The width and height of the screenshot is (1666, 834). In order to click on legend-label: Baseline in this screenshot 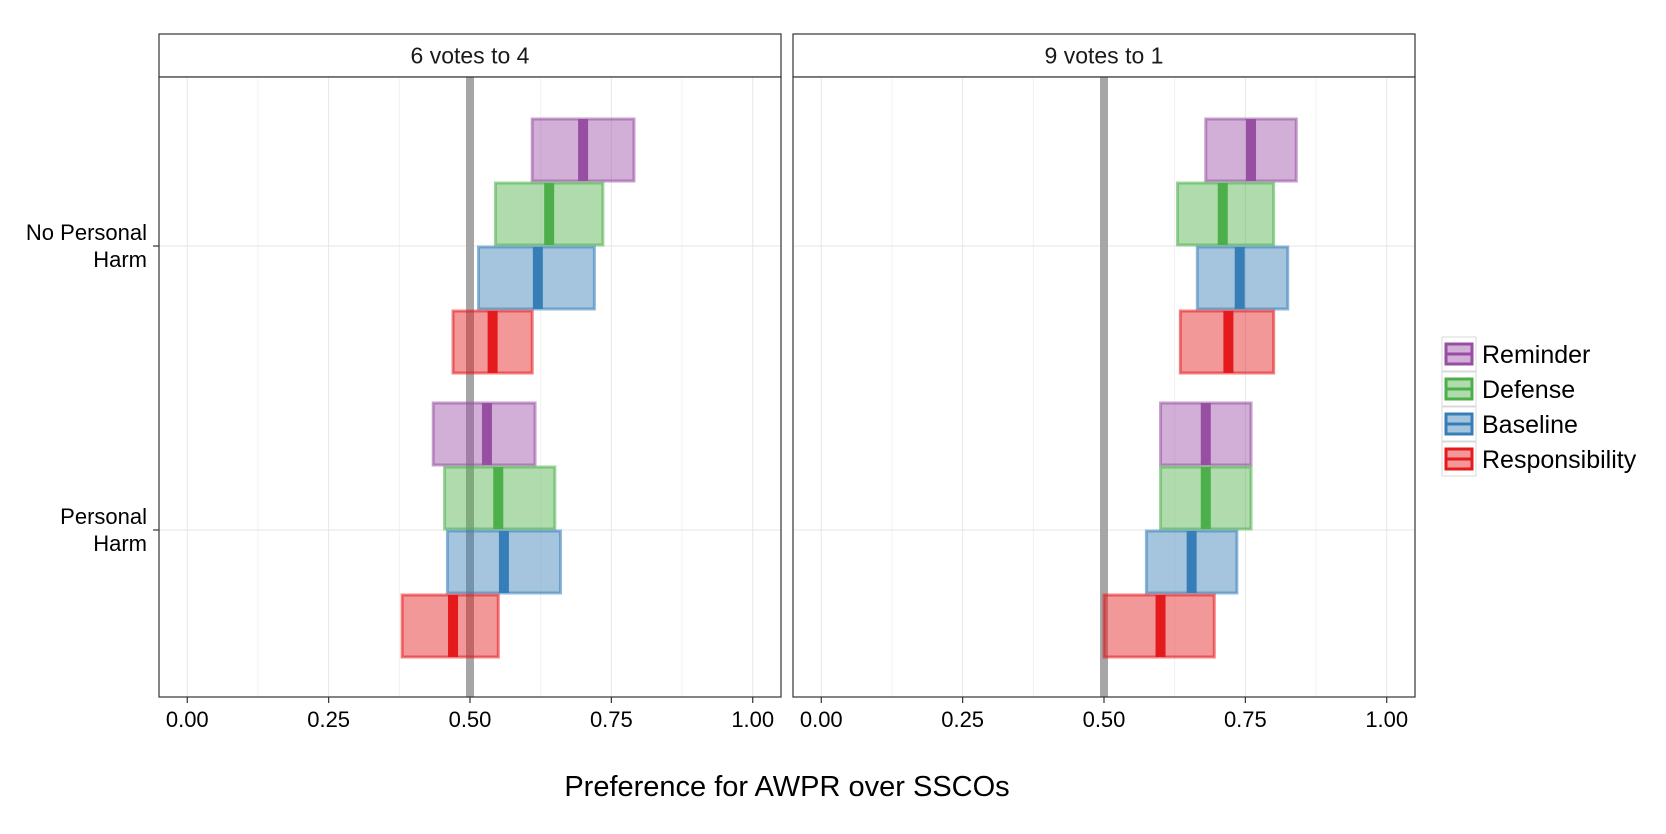, I will do `click(1530, 425)`.